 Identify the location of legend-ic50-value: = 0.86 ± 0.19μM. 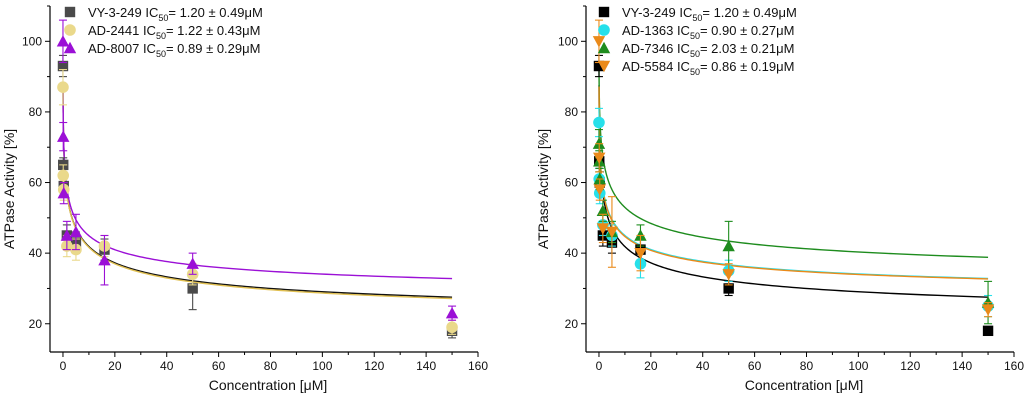
(747, 66).